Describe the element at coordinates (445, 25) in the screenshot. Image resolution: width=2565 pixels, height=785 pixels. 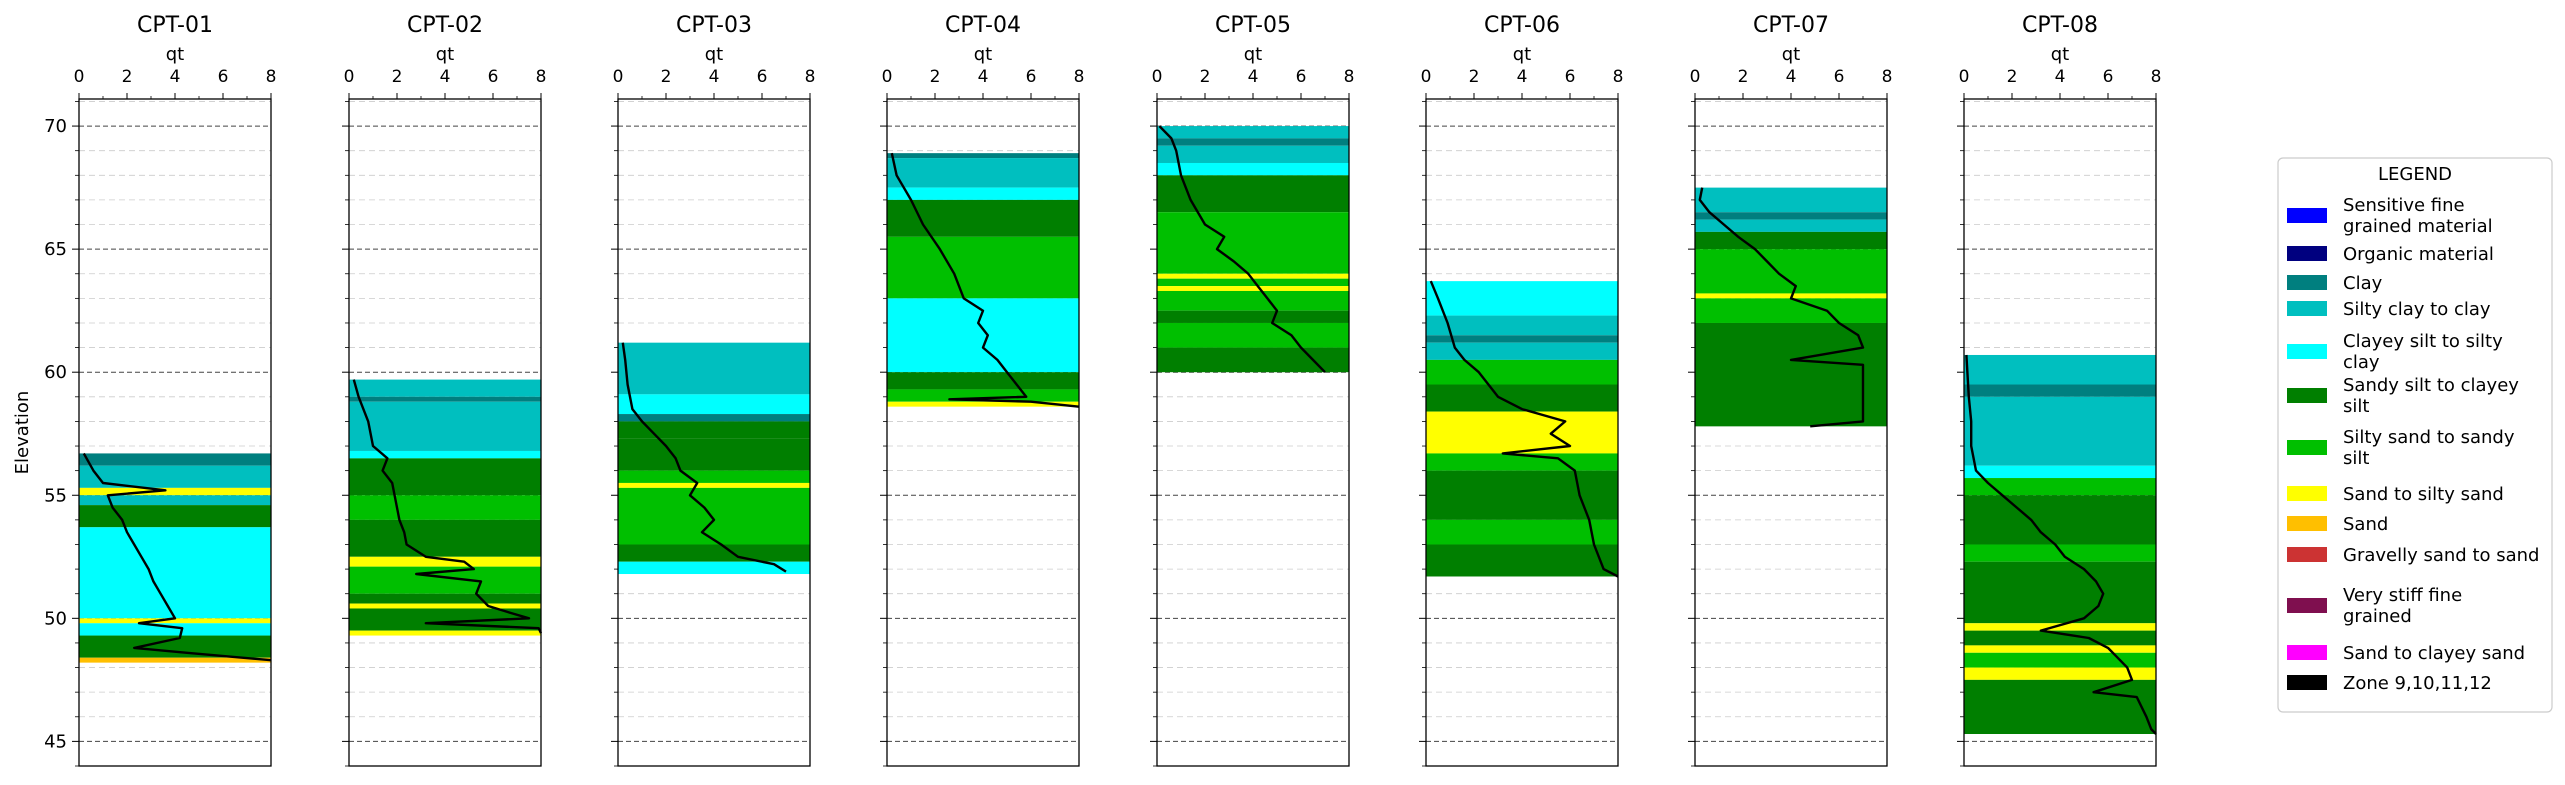
I see `panel-title: CPT-02` at that location.